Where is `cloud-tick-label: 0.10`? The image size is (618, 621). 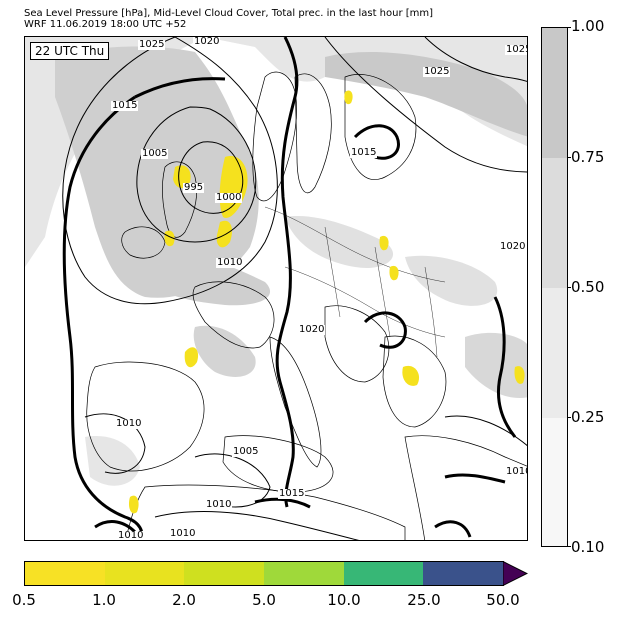 cloud-tick-label: 0.10 is located at coordinates (588, 547).